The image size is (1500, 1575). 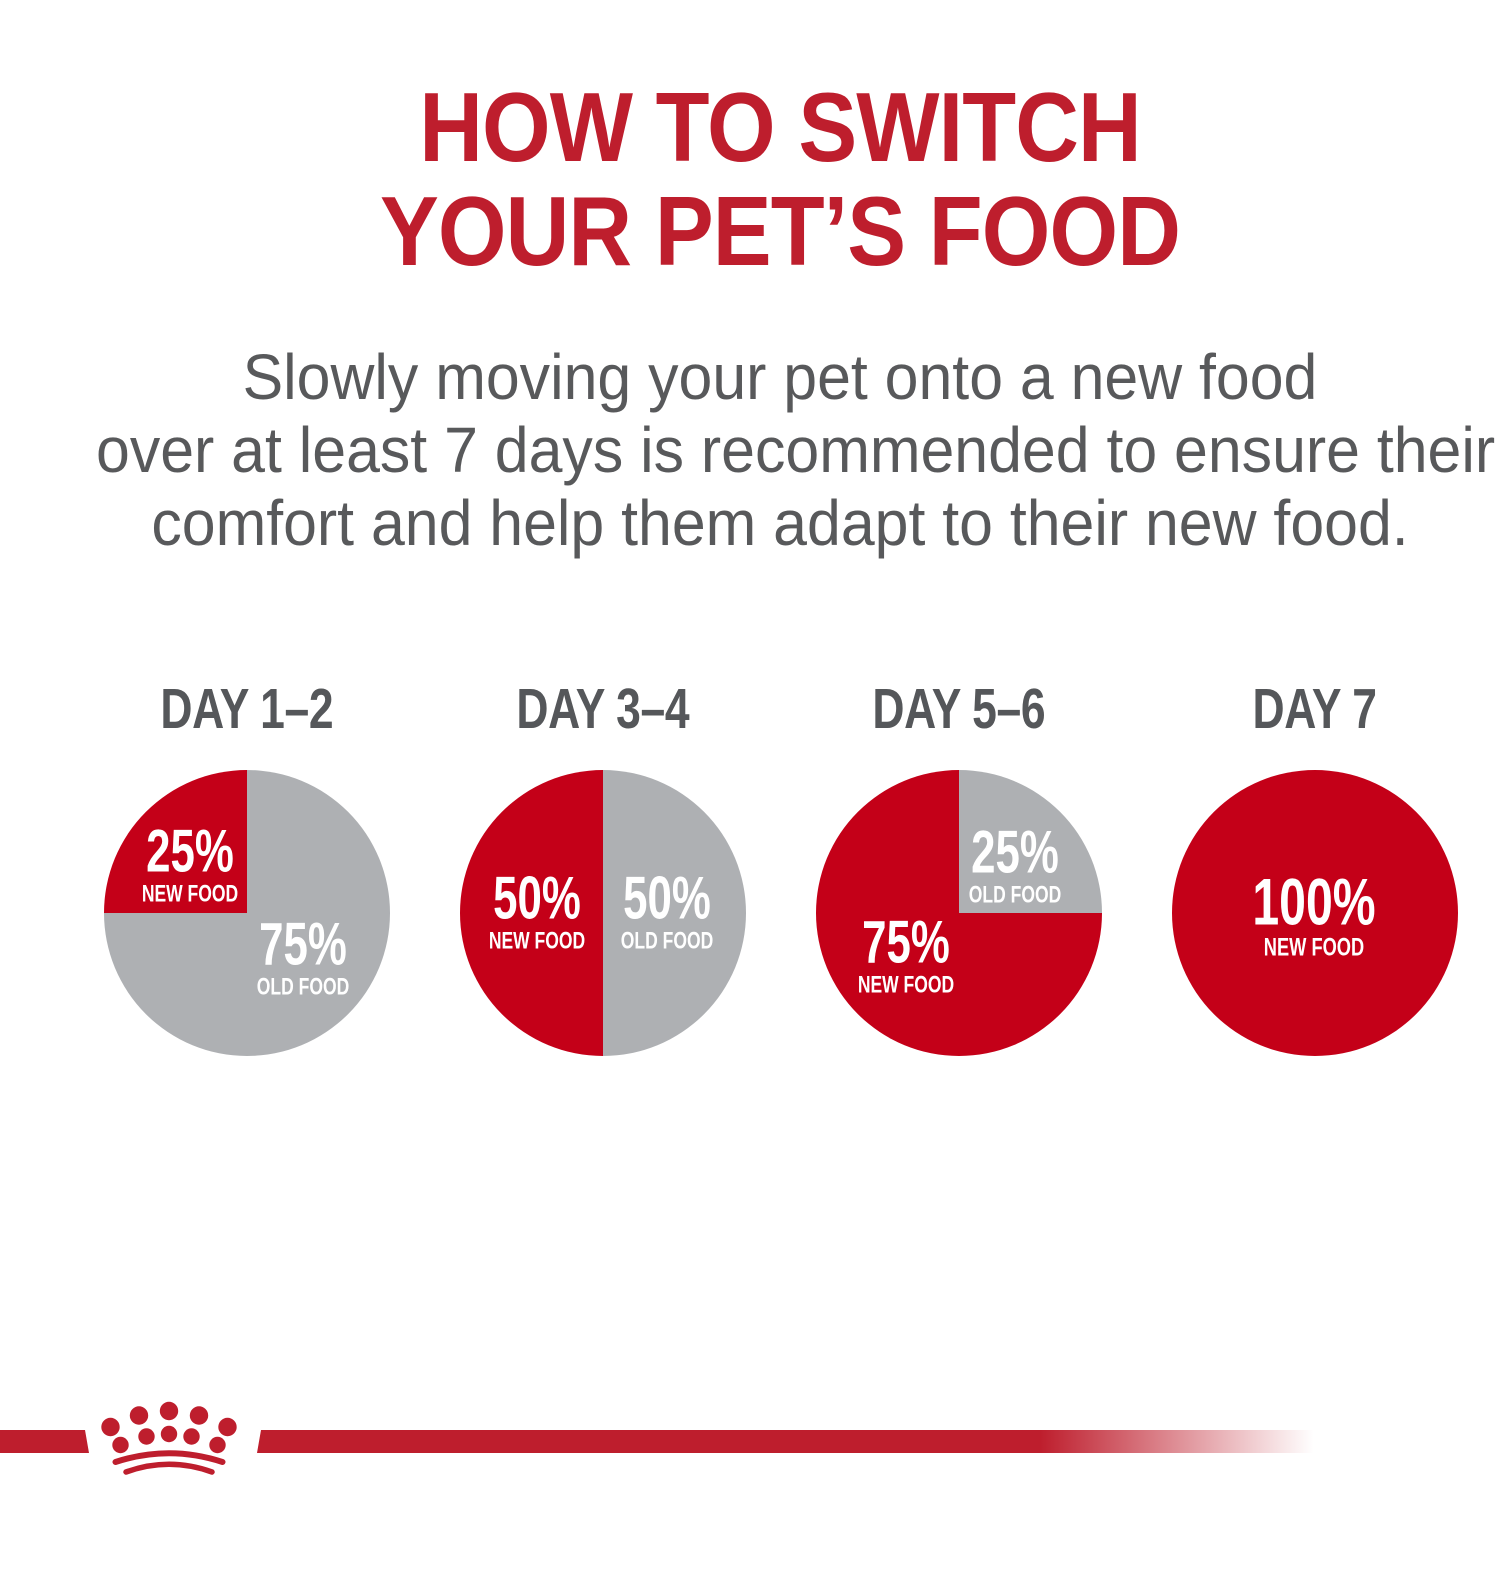 What do you see at coordinates (1315, 709) in the screenshot?
I see `day-label: DAY 7` at bounding box center [1315, 709].